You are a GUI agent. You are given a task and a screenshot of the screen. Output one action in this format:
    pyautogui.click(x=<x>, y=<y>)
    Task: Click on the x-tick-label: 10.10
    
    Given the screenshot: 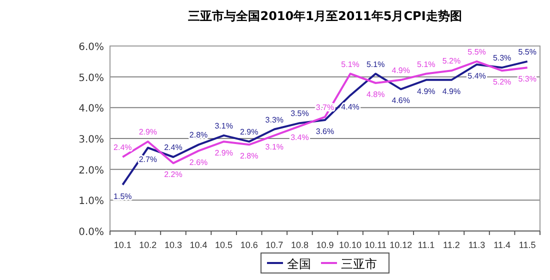 What is the action you would take?
    pyautogui.click(x=350, y=245)
    